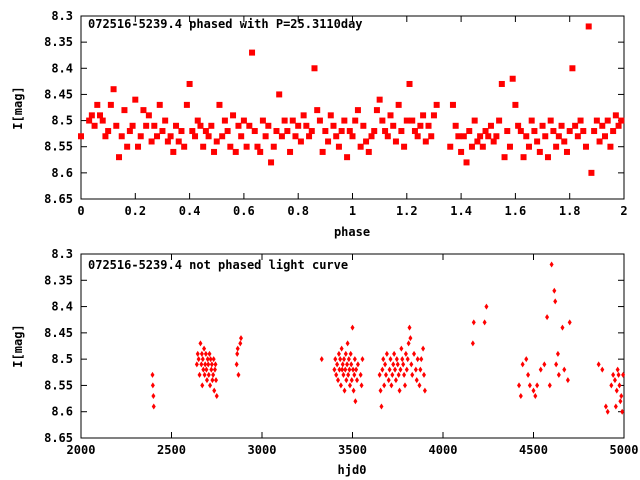  Describe the element at coordinates (352, 211) in the screenshot. I see `x-tick-label: 1` at that location.